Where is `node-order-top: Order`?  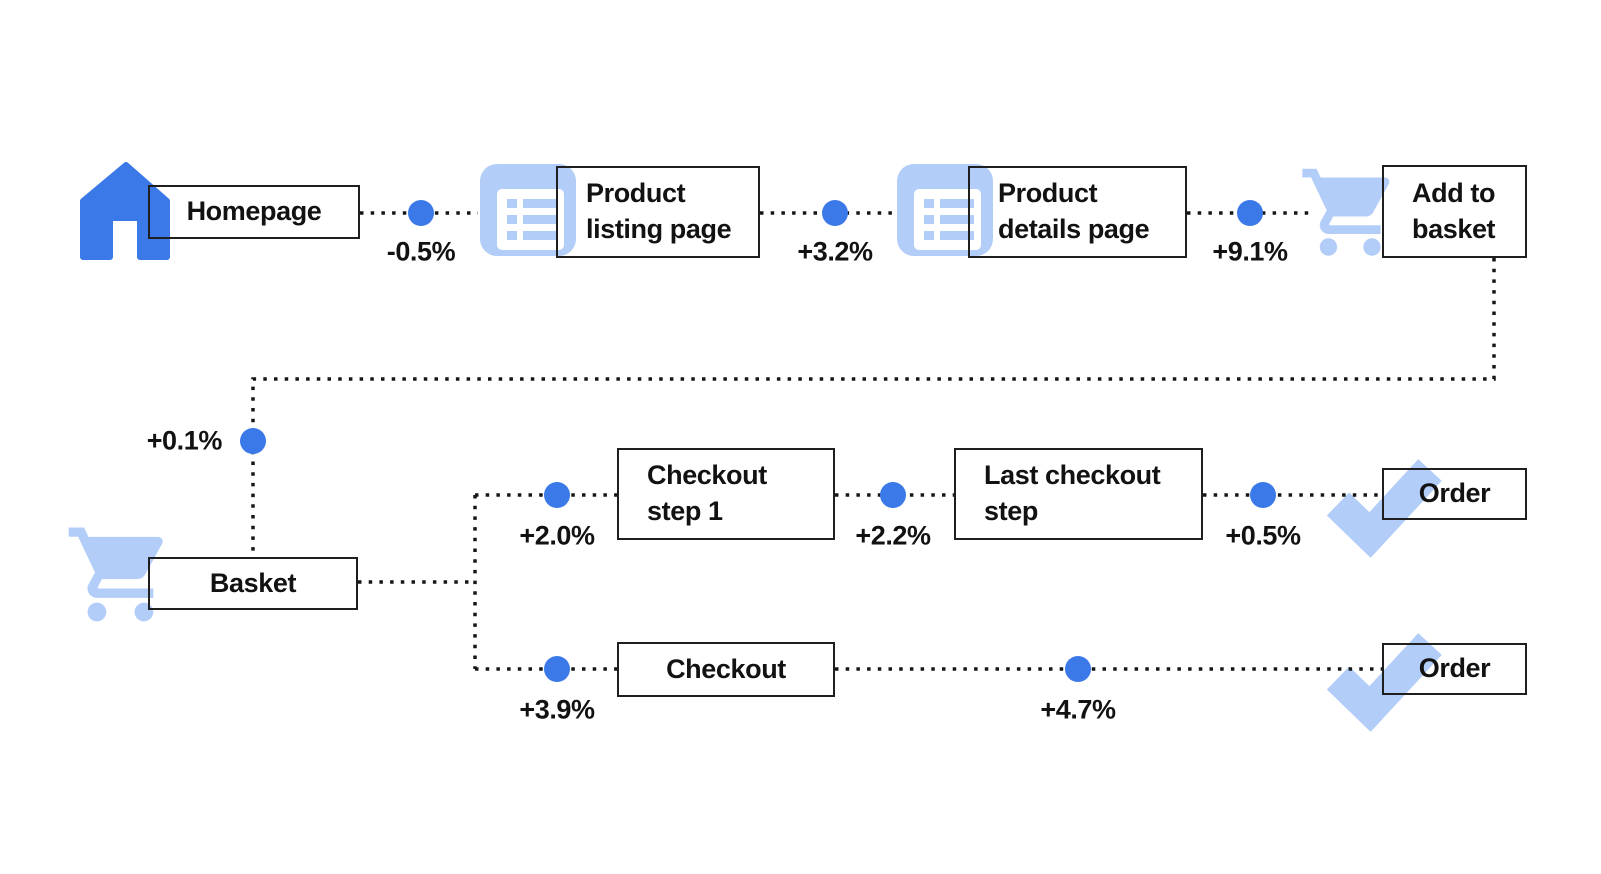 node-order-top: Order is located at coordinates (1454, 494).